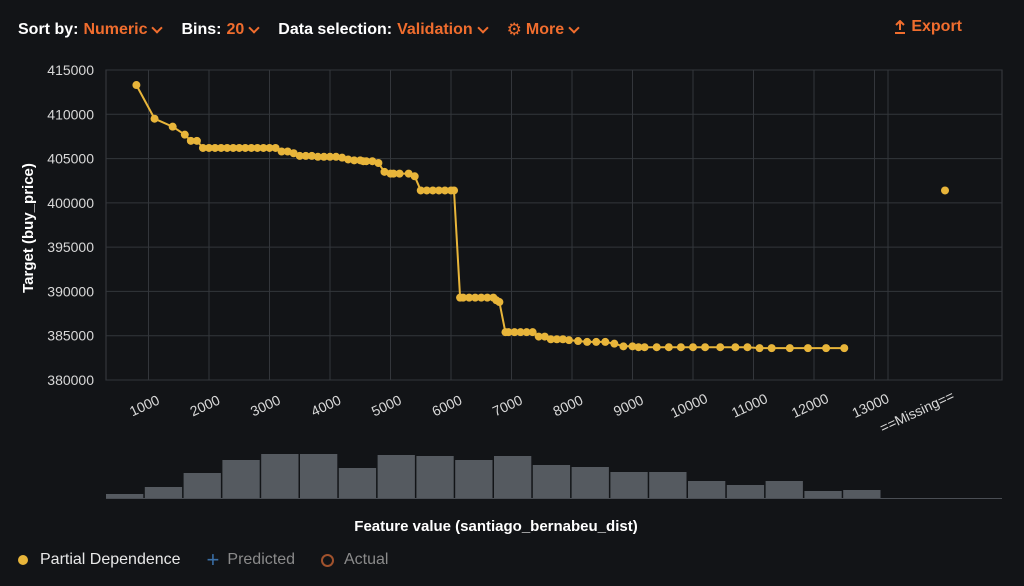 The image size is (1024, 586). Describe the element at coordinates (554, 476) in the screenshot. I see `histogram` at that location.